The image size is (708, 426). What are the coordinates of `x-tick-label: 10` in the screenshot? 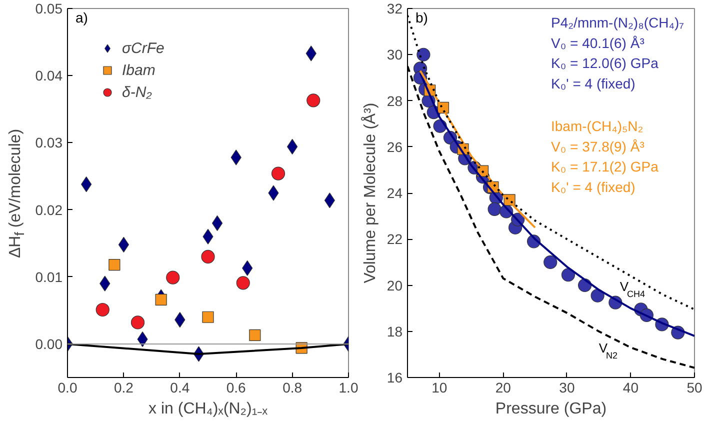 It's located at (440, 388).